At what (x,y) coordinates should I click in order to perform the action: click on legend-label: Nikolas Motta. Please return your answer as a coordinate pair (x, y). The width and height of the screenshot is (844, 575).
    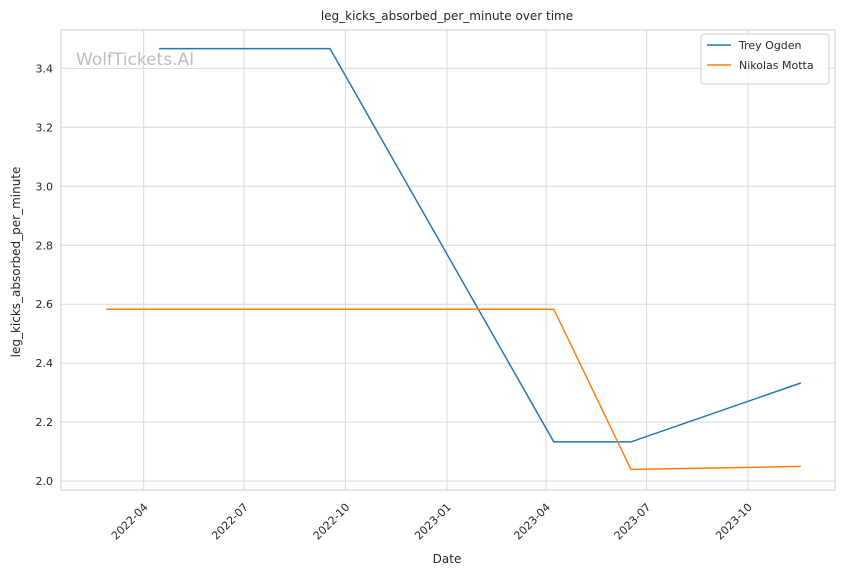
    Looking at the image, I should click on (776, 65).